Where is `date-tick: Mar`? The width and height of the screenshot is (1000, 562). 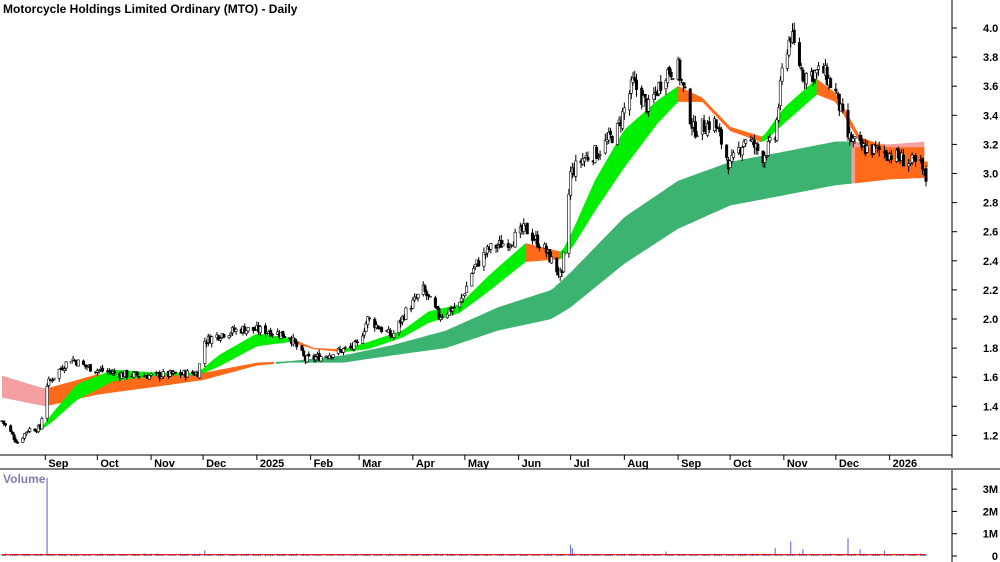 date-tick: Mar is located at coordinates (370, 462).